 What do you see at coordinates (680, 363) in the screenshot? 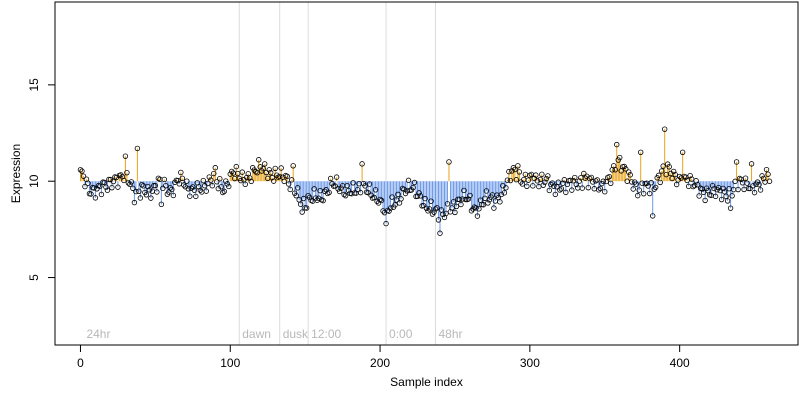
I see `x-tick-label: 400` at bounding box center [680, 363].